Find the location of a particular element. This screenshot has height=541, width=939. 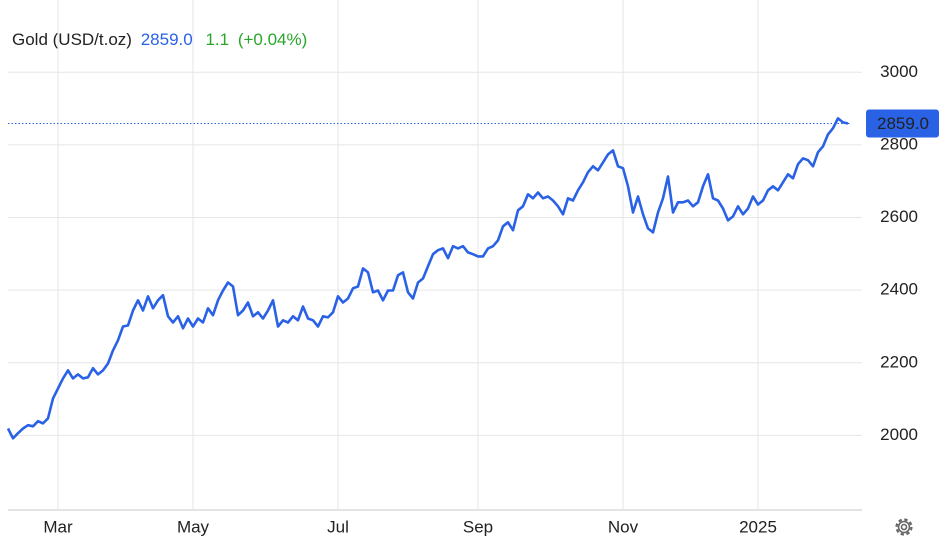

y-tick-label: 2800 is located at coordinates (899, 143).